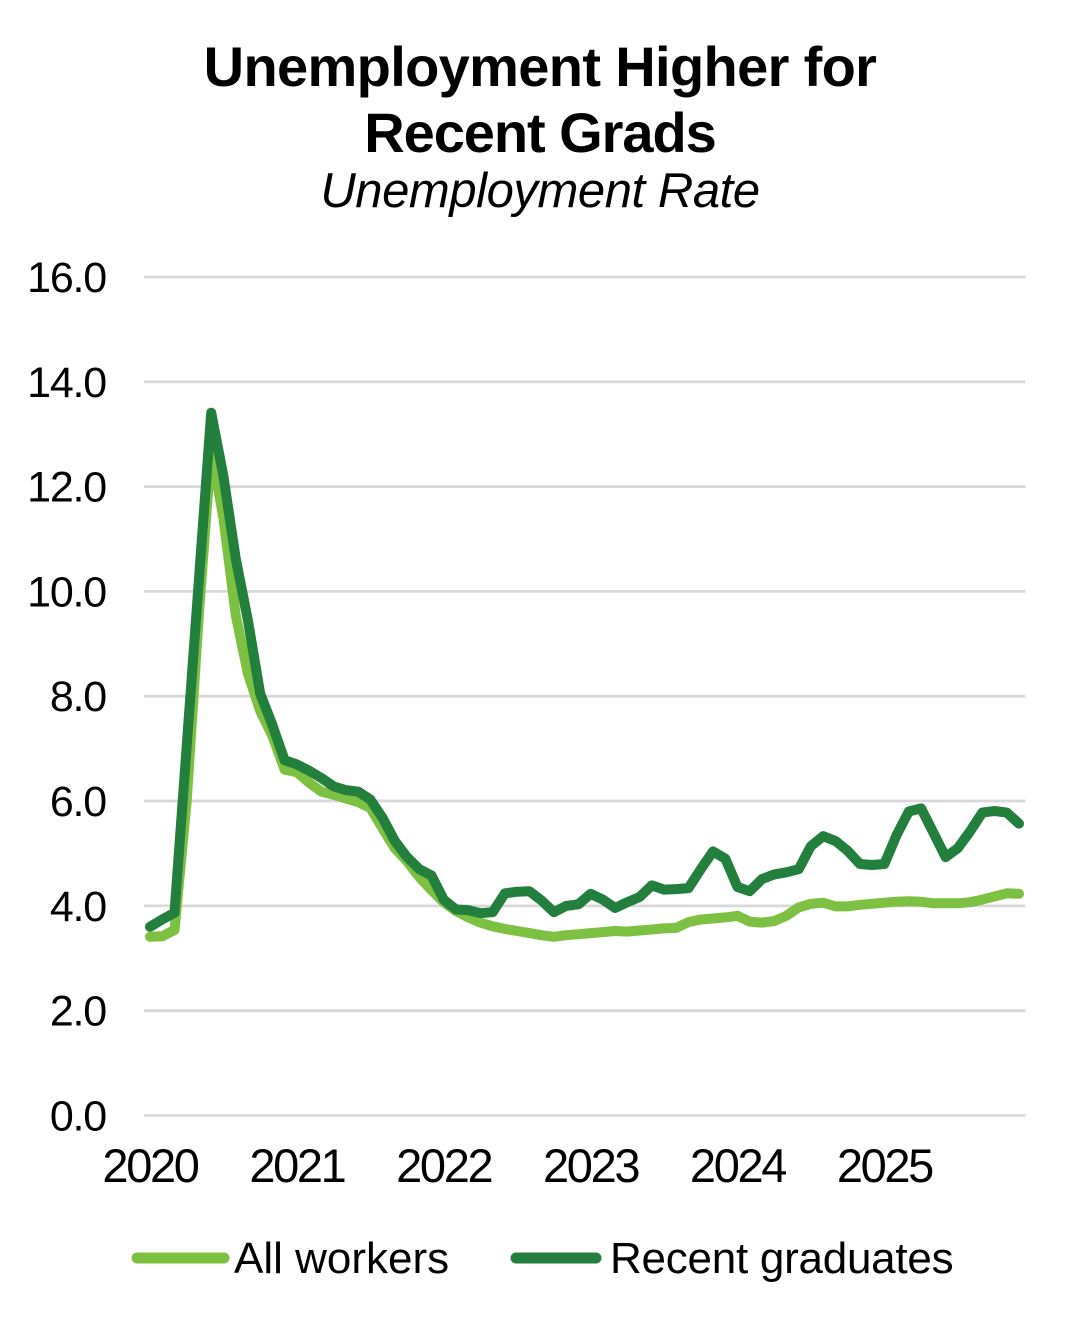 The height and width of the screenshot is (1323, 1076). Describe the element at coordinates (781, 1258) in the screenshot. I see `svg-text: Recent graduates` at that location.